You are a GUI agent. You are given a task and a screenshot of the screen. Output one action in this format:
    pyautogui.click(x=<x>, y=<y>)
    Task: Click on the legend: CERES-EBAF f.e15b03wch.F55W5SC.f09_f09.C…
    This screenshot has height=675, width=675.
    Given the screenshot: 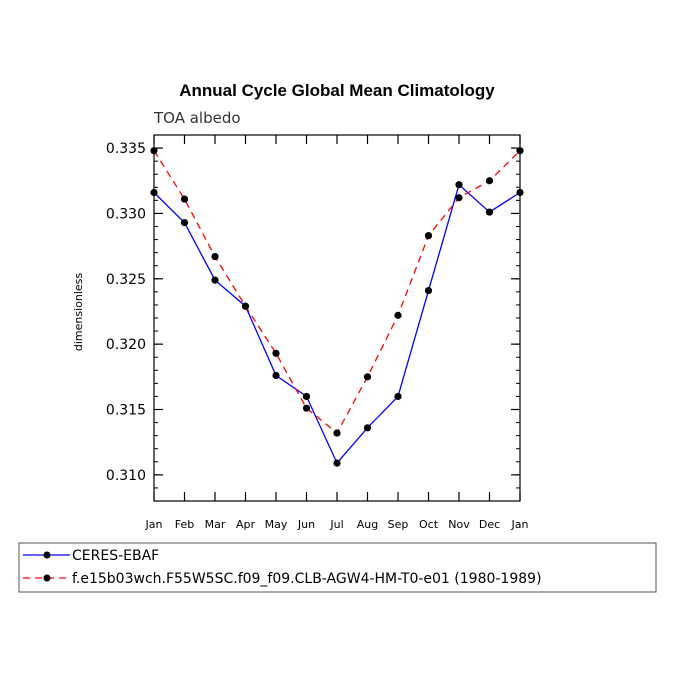 What is the action you would take?
    pyautogui.click(x=337, y=567)
    